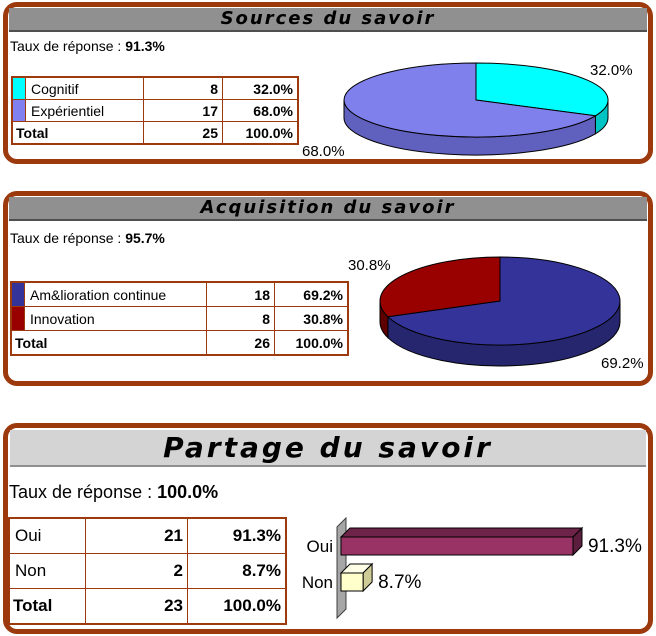 Image resolution: width=656 pixels, height=636 pixels. Describe the element at coordinates (369, 265) in the screenshot. I see `svg-text: 30.8%` at that location.